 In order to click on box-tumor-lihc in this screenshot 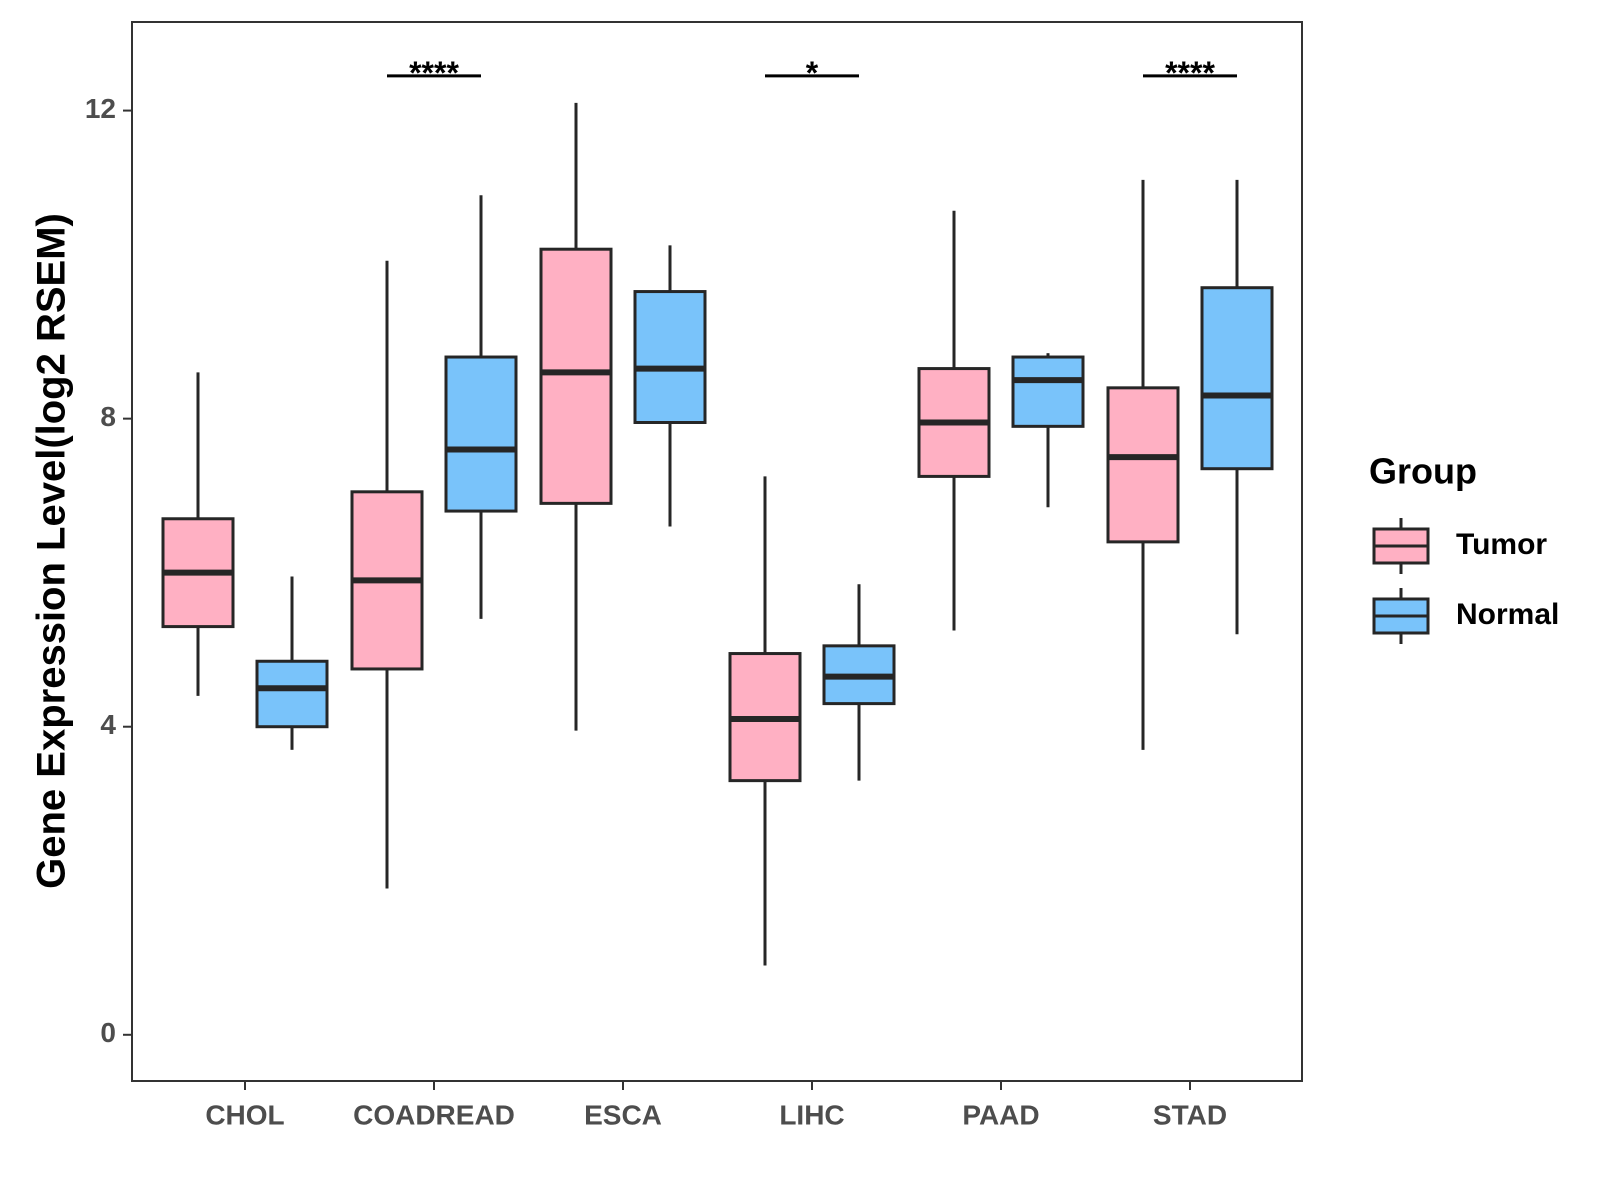, I will do `click(765, 721)`.